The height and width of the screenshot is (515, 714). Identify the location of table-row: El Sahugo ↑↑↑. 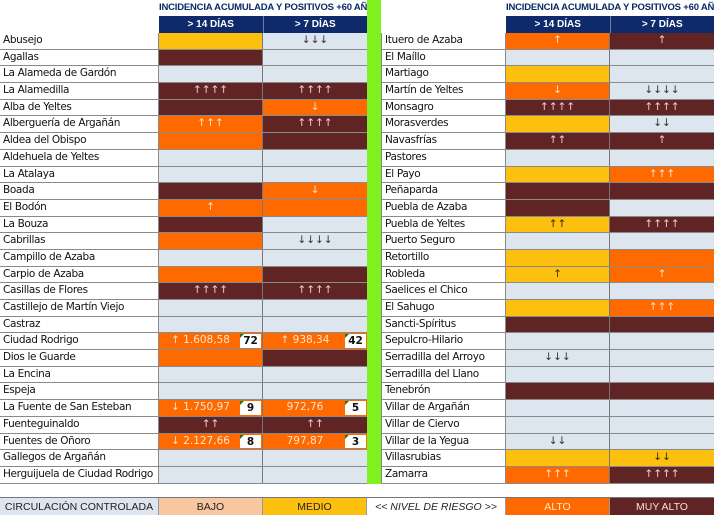
(547, 308).